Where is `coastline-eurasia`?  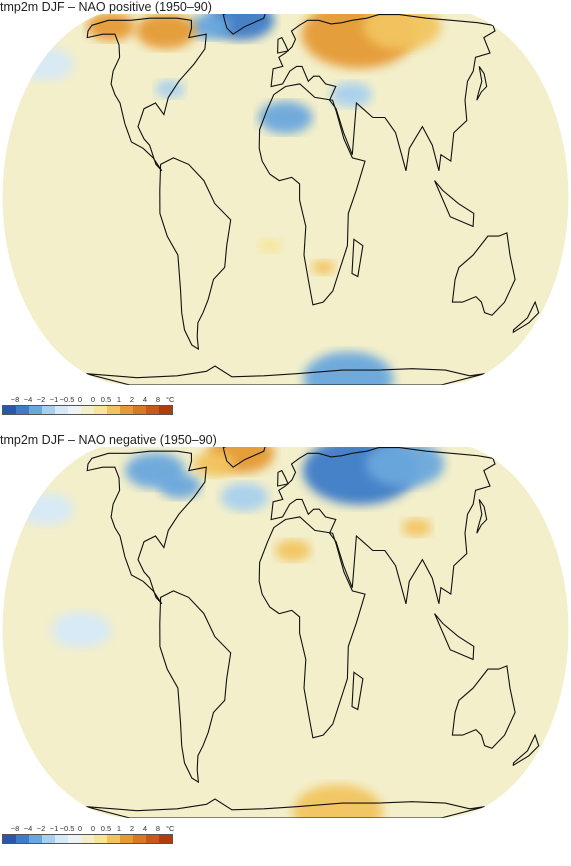 coastline-eurasia is located at coordinates (383, 92).